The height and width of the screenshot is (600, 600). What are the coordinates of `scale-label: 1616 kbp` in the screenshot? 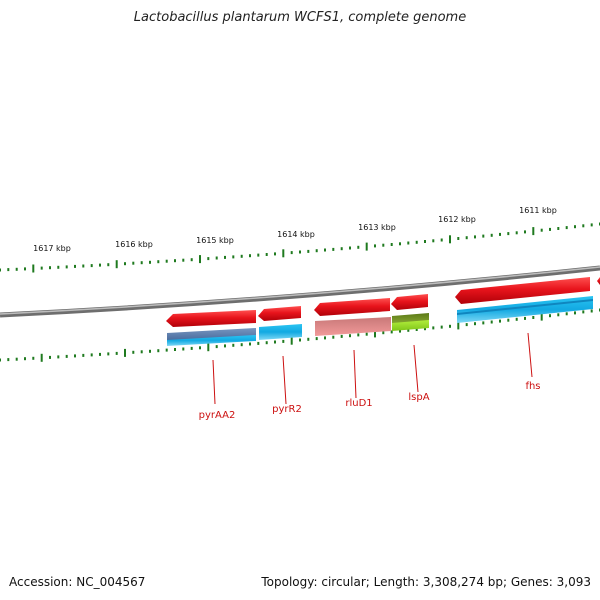 It's located at (134, 244).